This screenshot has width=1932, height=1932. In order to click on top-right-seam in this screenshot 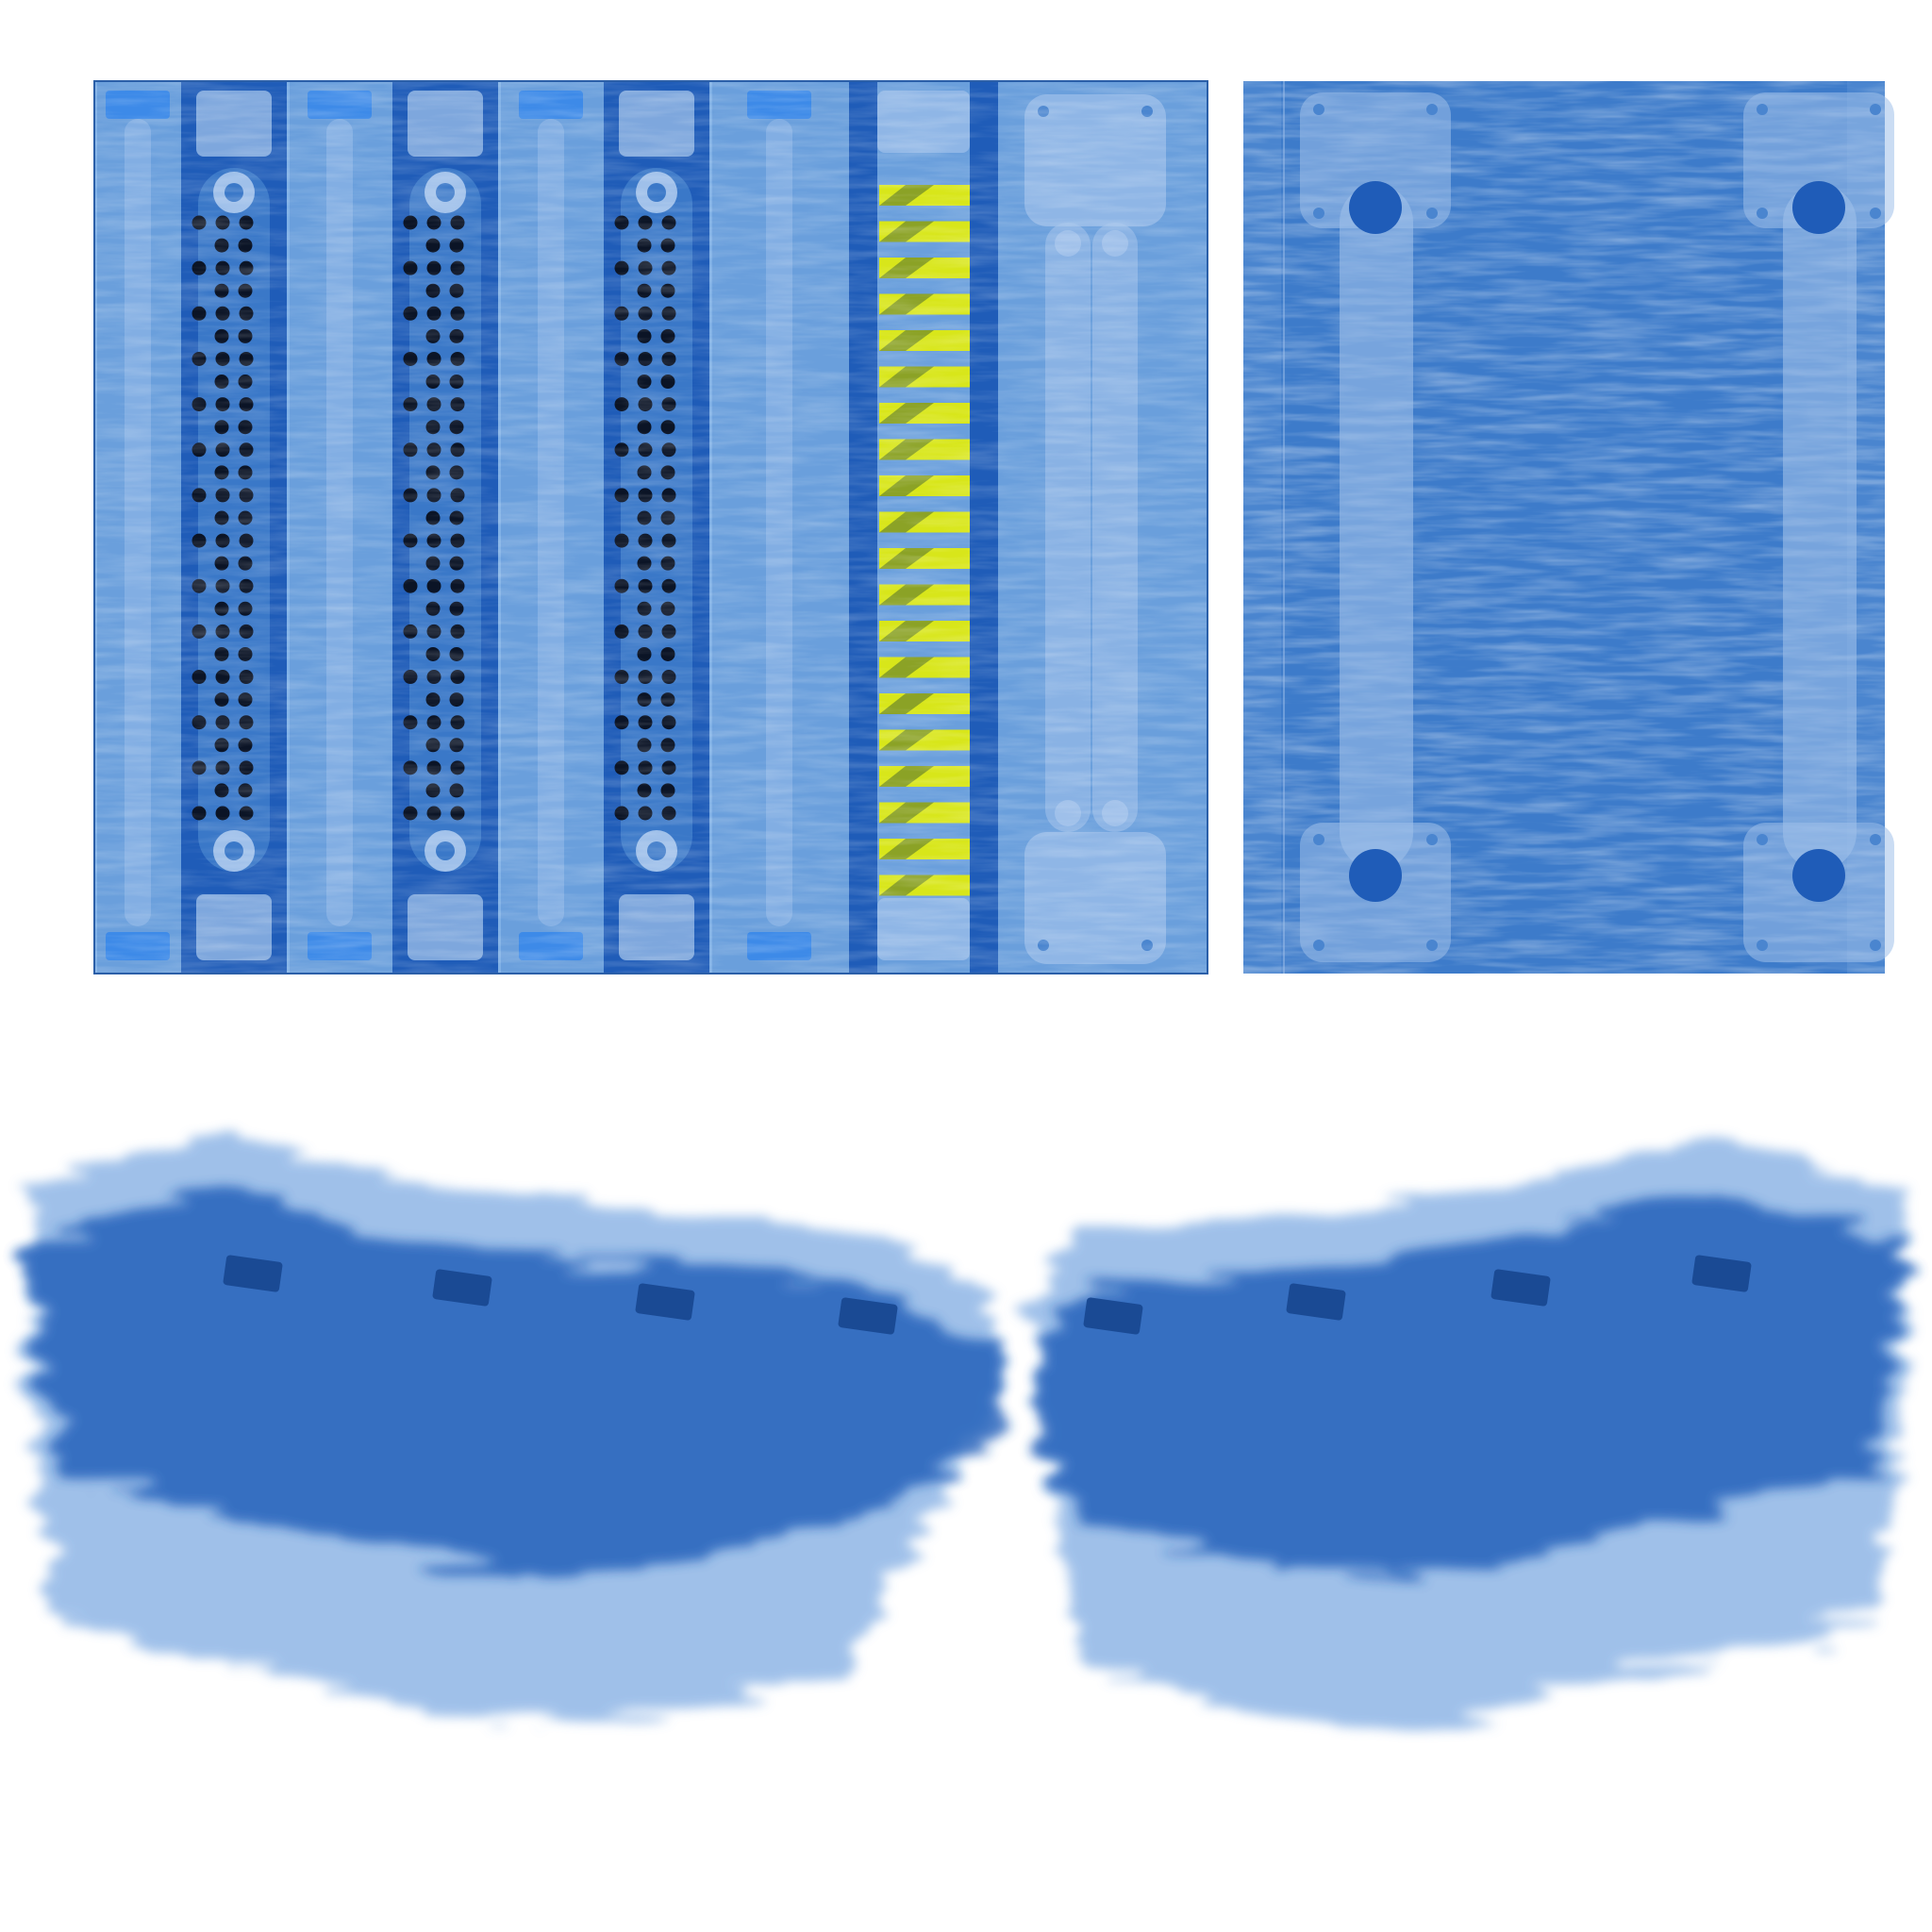, I will do `click(1284, 528)`.